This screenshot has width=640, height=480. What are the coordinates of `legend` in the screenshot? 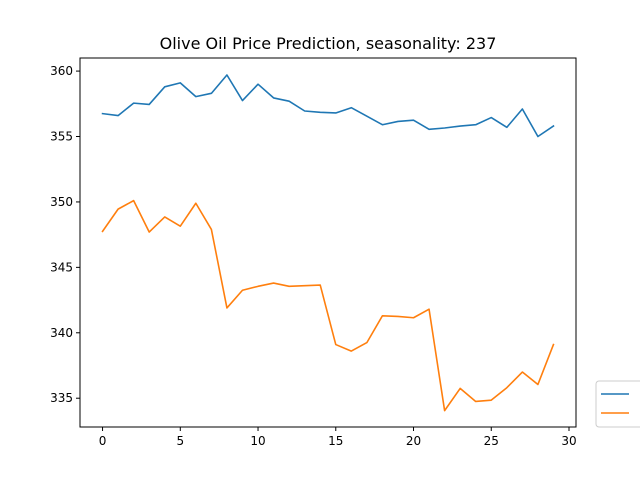 It's located at (617, 404).